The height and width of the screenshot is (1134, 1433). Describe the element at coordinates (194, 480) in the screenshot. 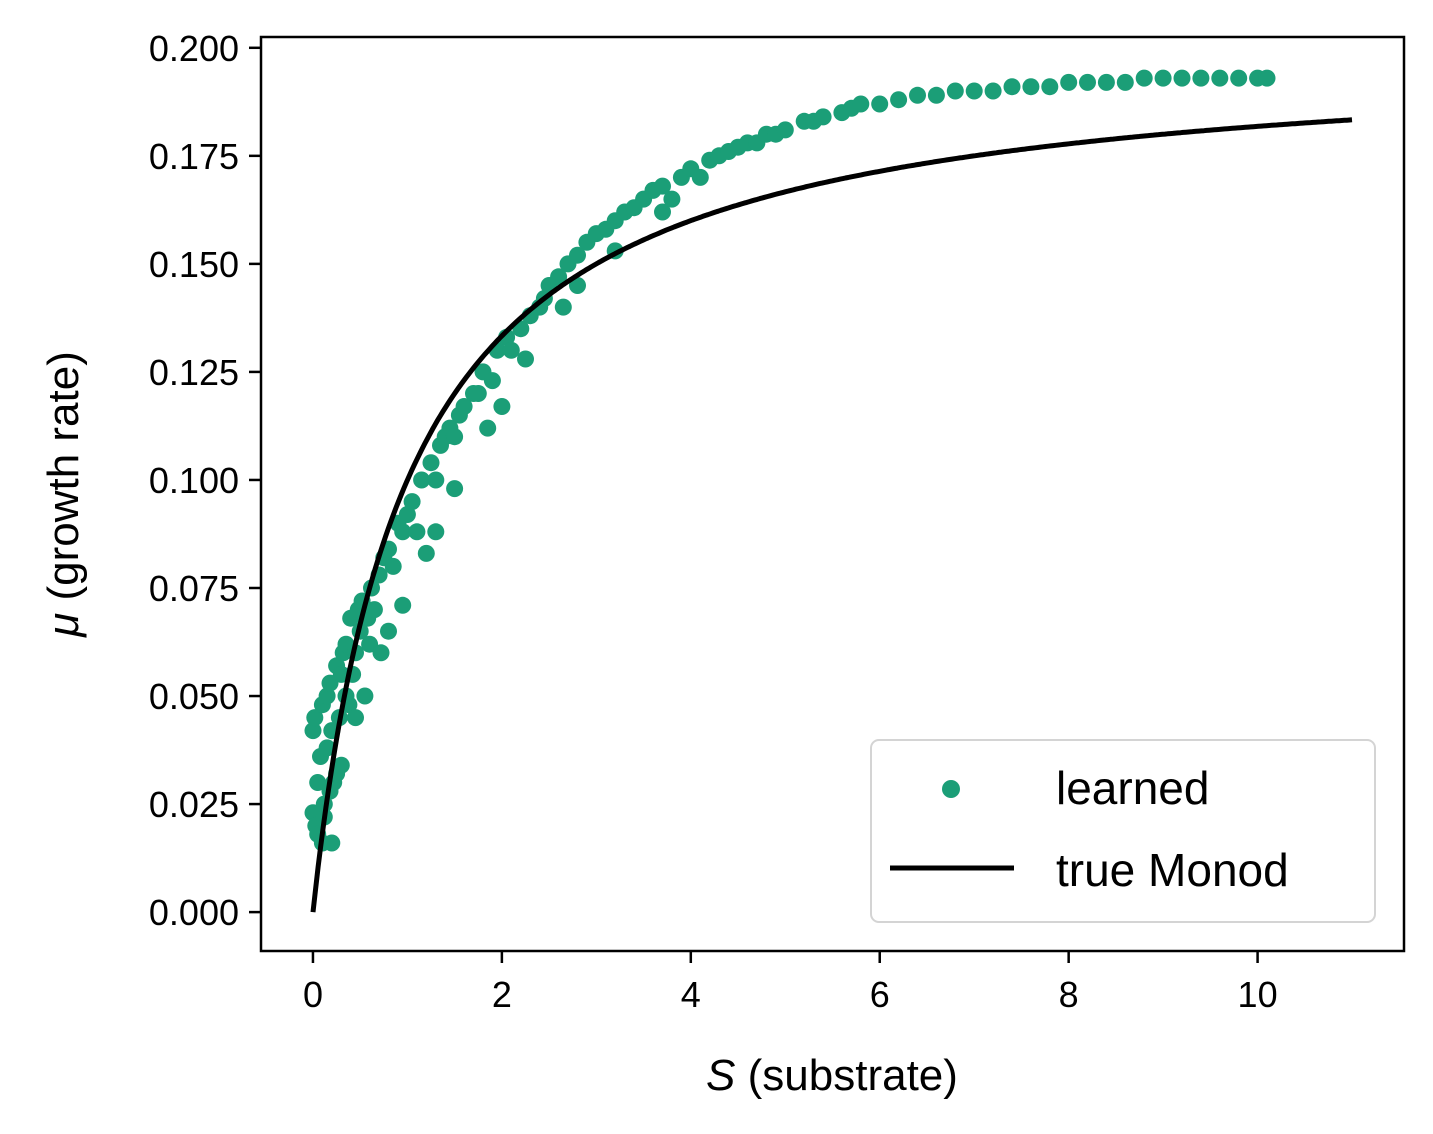

I see `y-tick-label: 0.100` at that location.